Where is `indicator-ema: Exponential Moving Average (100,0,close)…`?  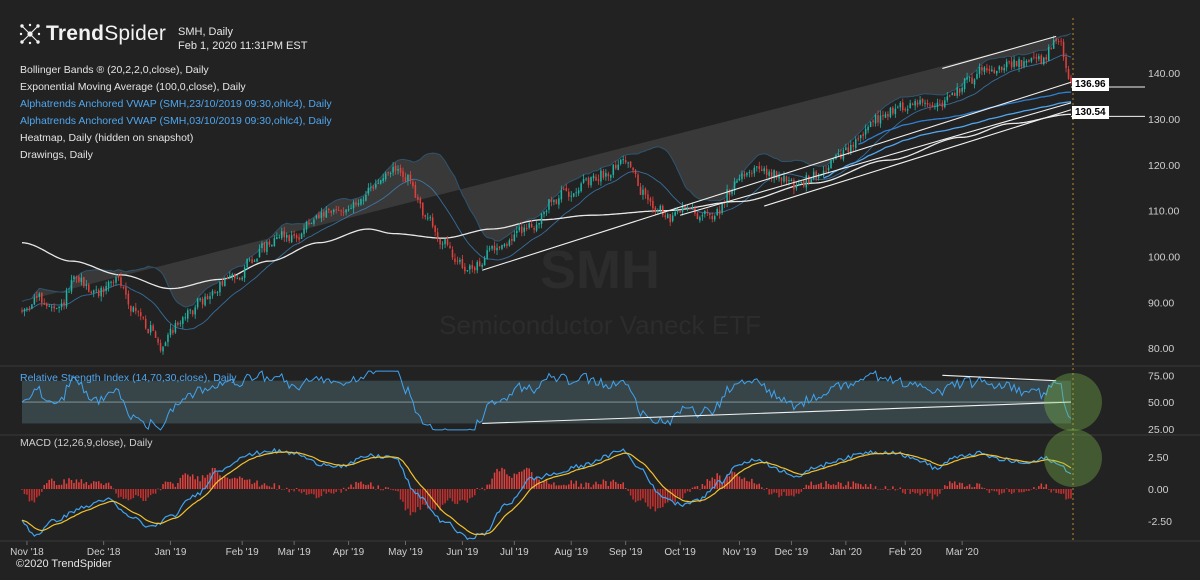 indicator-ema: Exponential Moving Average (100,0,close)… is located at coordinates (133, 87).